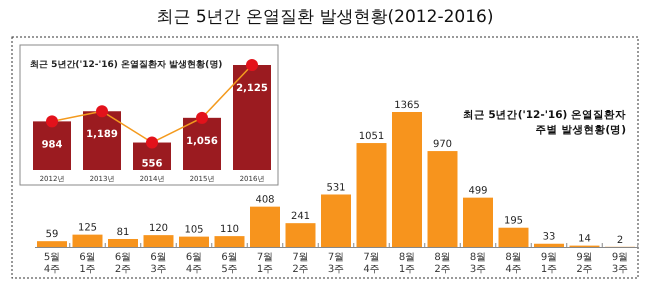 This screenshot has width=650, height=283. What do you see at coordinates (442, 263) in the screenshot?
I see `x-tick-label: 8월 2주` at bounding box center [442, 263].